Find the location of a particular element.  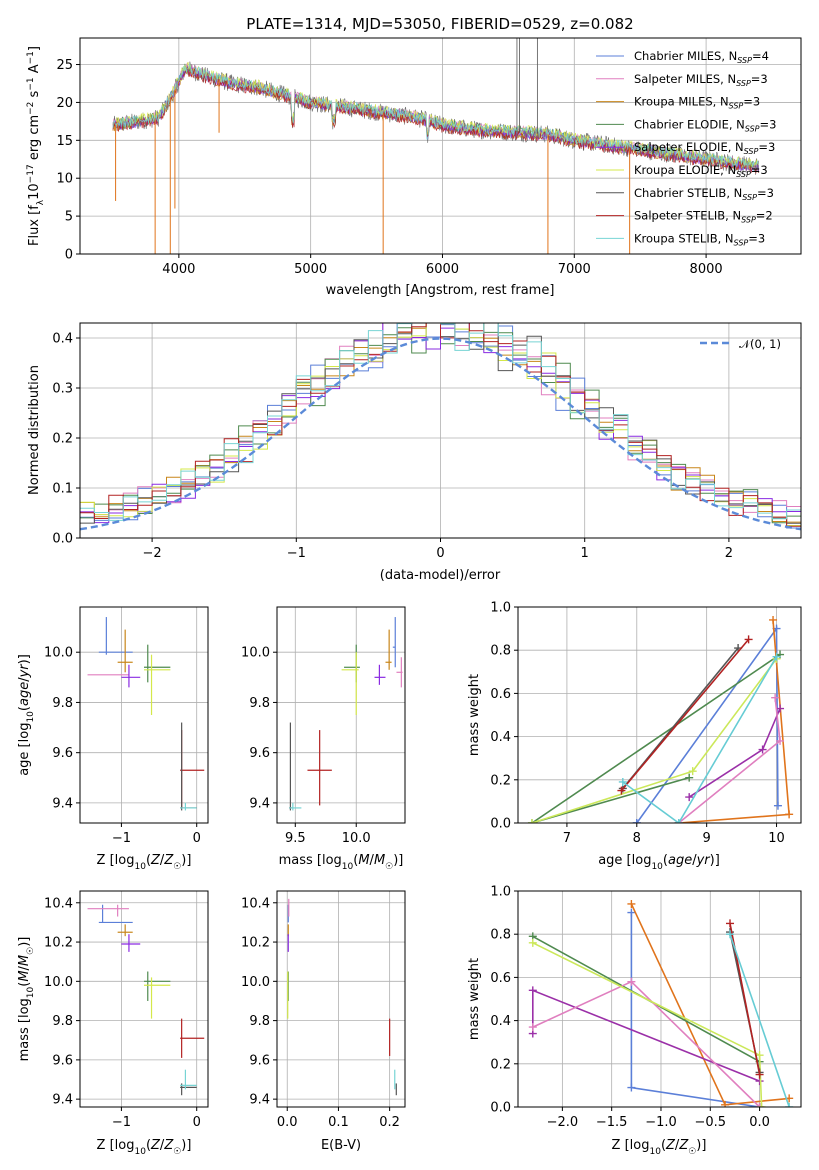

y-tick-label: 0.6 is located at coordinates (500, 694).